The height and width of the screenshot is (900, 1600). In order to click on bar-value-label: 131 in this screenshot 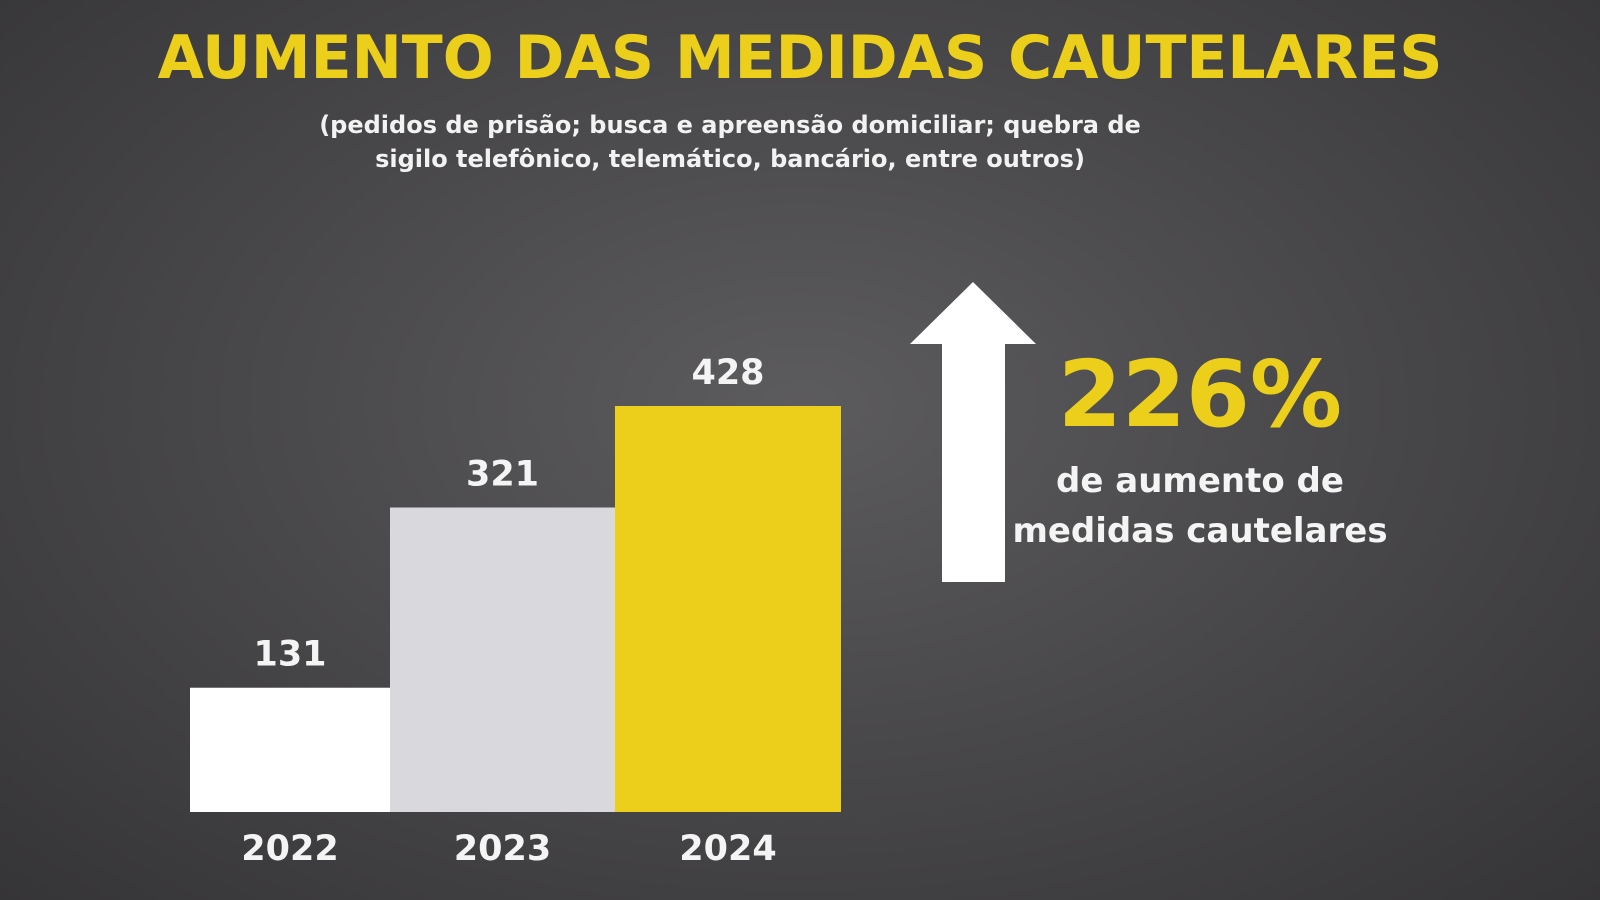, I will do `click(289, 655)`.